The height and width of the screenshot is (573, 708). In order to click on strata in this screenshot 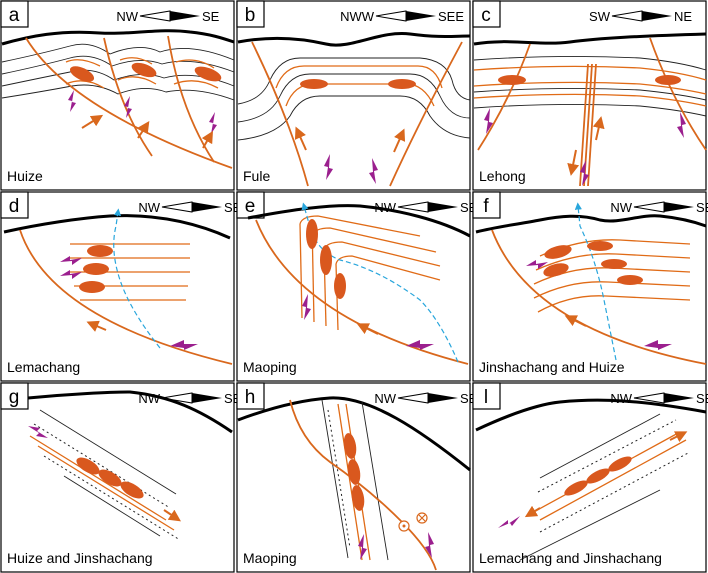, I will do `click(370, 273)`.